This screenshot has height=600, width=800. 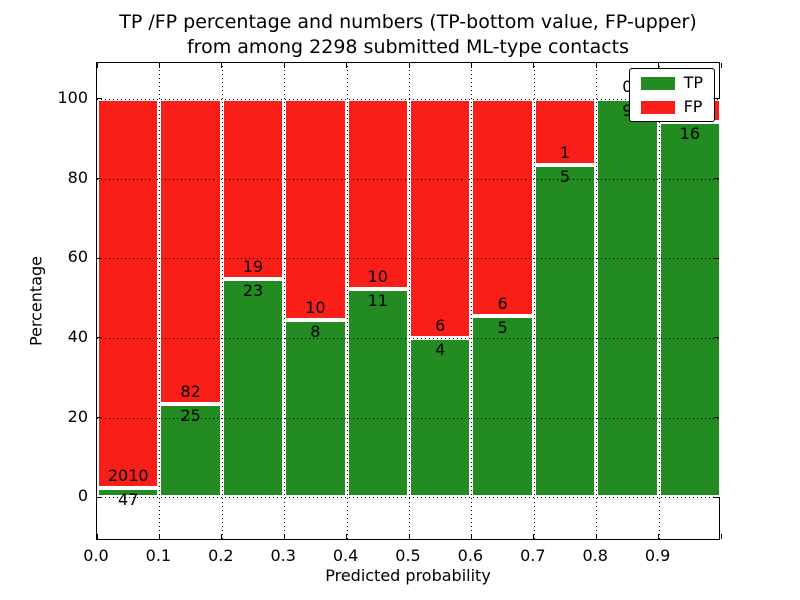 What do you see at coordinates (221, 555) in the screenshot?
I see `x-tick-label: 0.2` at bounding box center [221, 555].